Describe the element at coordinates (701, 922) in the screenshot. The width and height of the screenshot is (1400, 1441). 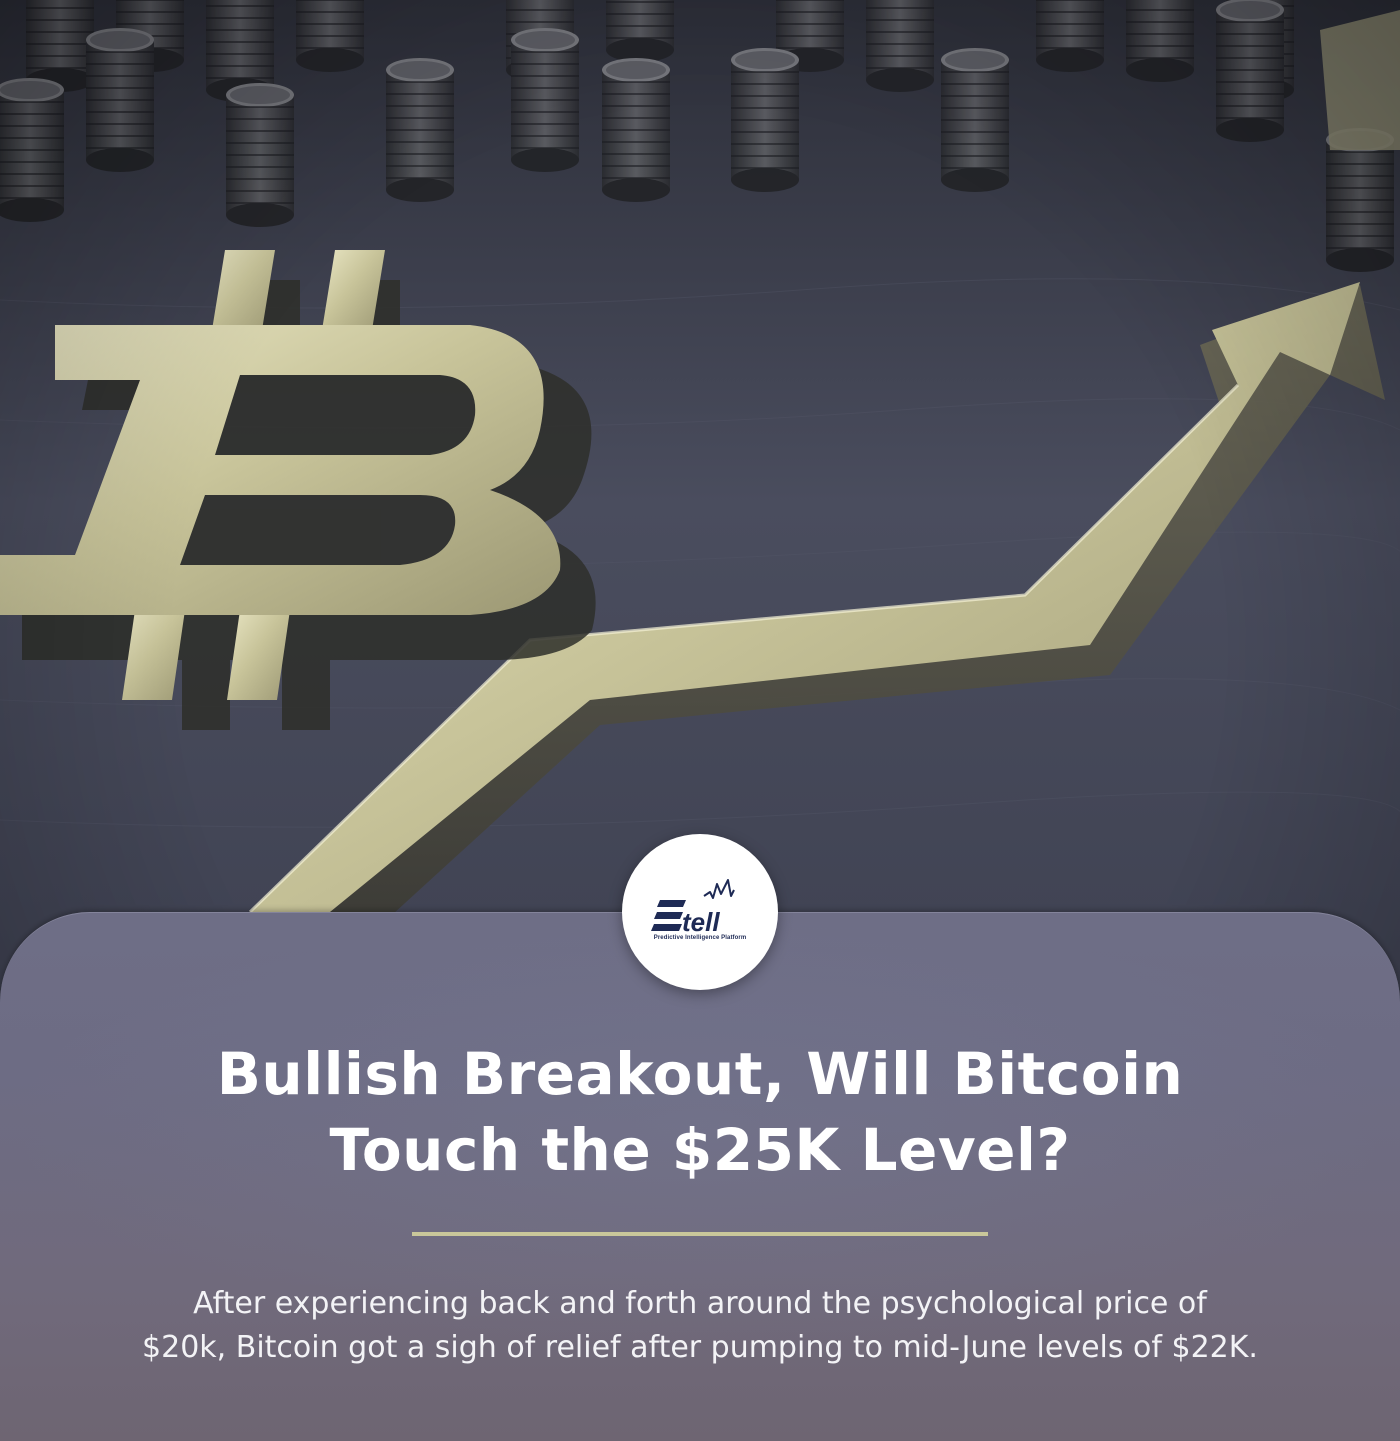
I see `logo-wordmark: tell` at that location.